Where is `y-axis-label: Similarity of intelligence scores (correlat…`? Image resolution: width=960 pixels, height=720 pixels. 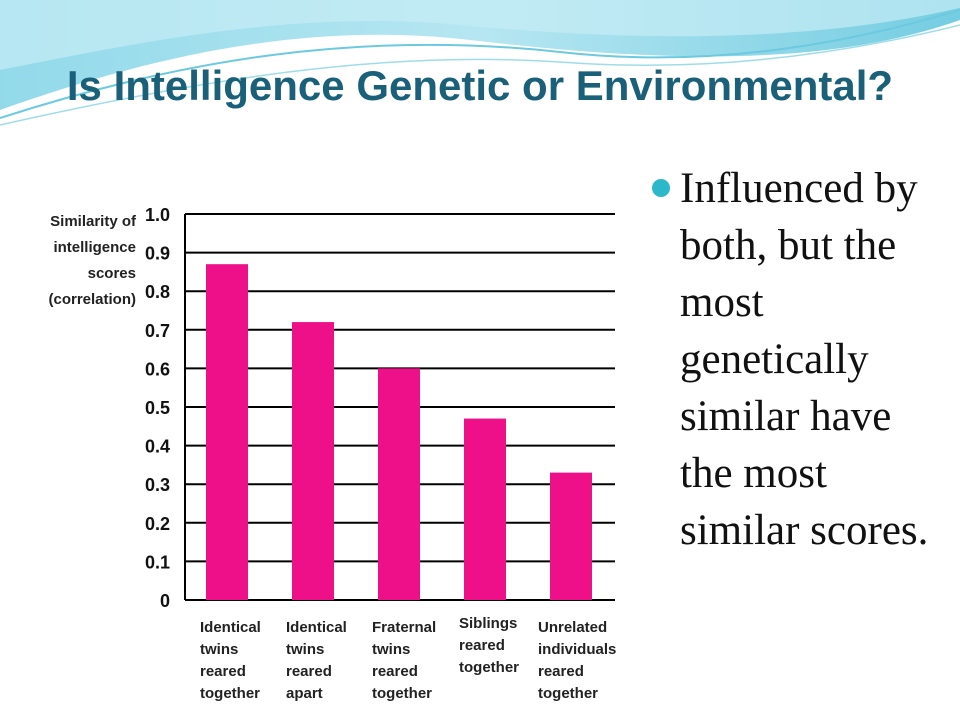
y-axis-label: Similarity of intelligence scores (correlat… is located at coordinates (92, 260).